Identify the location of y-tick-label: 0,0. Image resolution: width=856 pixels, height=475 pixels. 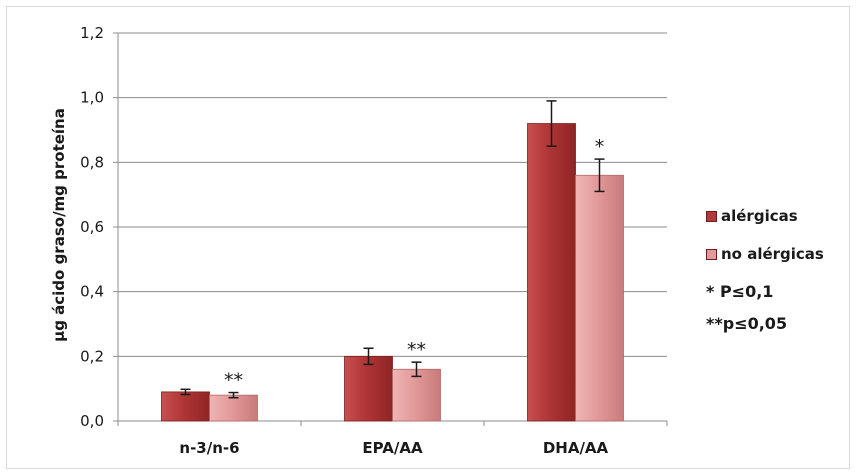
(92, 421).